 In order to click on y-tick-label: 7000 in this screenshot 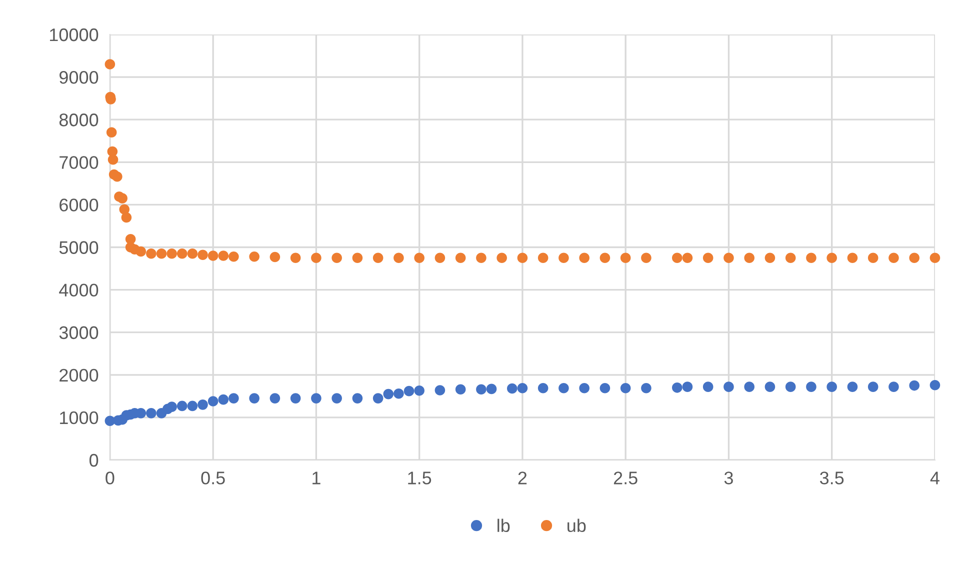, I will do `click(79, 162)`.